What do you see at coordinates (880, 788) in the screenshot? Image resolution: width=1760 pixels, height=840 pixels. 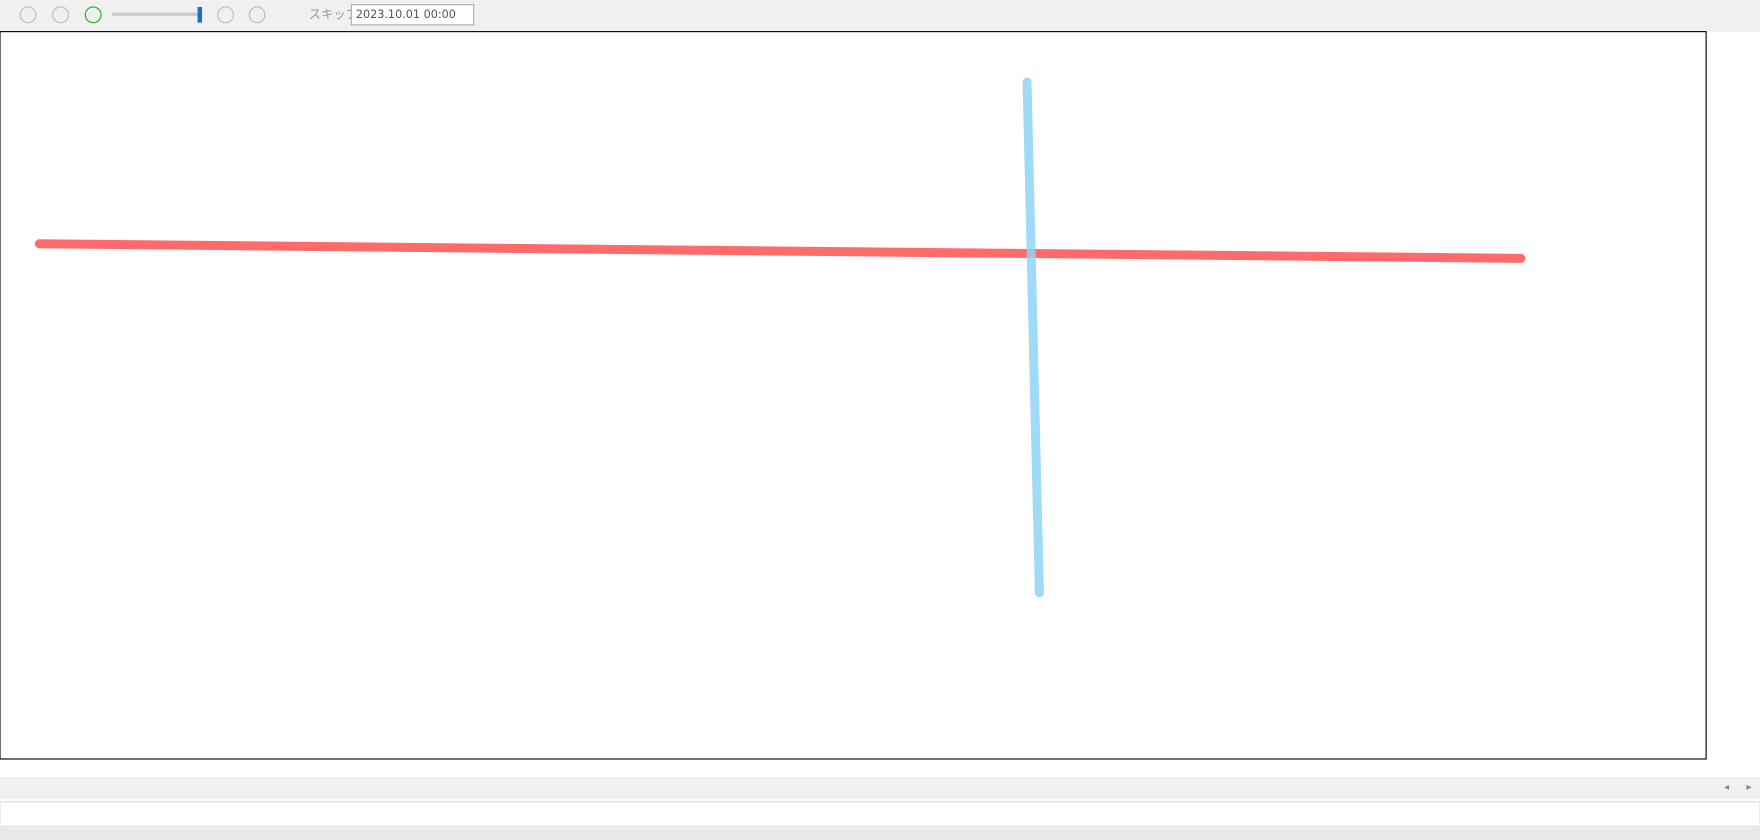 I see `tab-bar` at bounding box center [880, 788].